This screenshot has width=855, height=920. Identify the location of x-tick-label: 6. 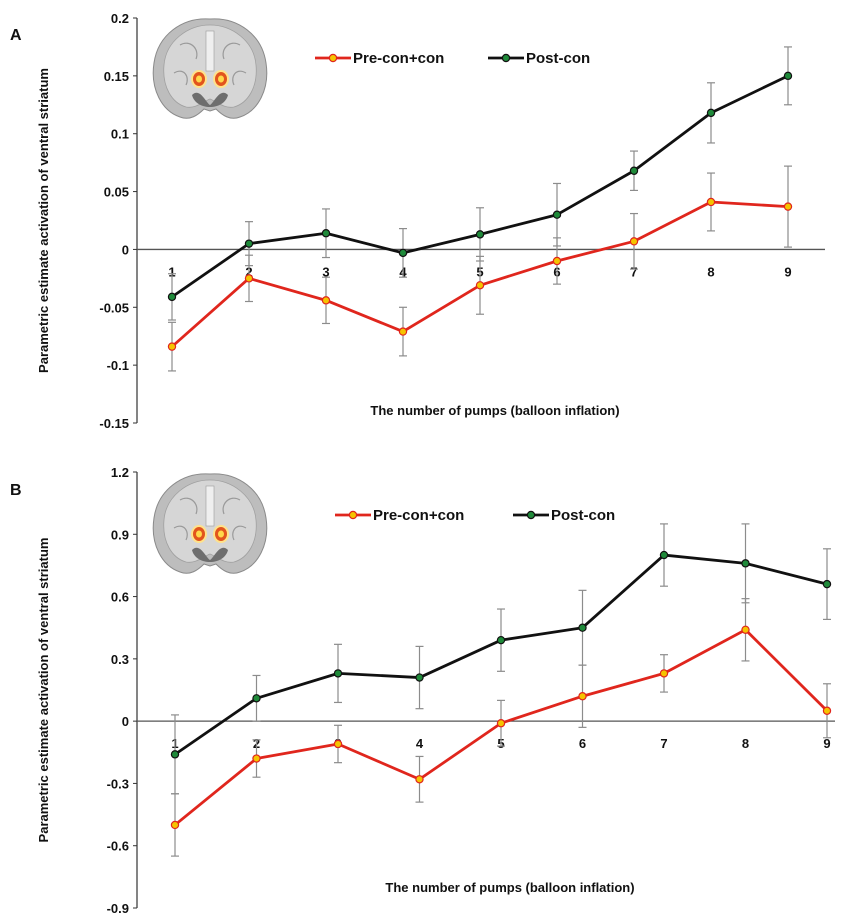
(582, 743).